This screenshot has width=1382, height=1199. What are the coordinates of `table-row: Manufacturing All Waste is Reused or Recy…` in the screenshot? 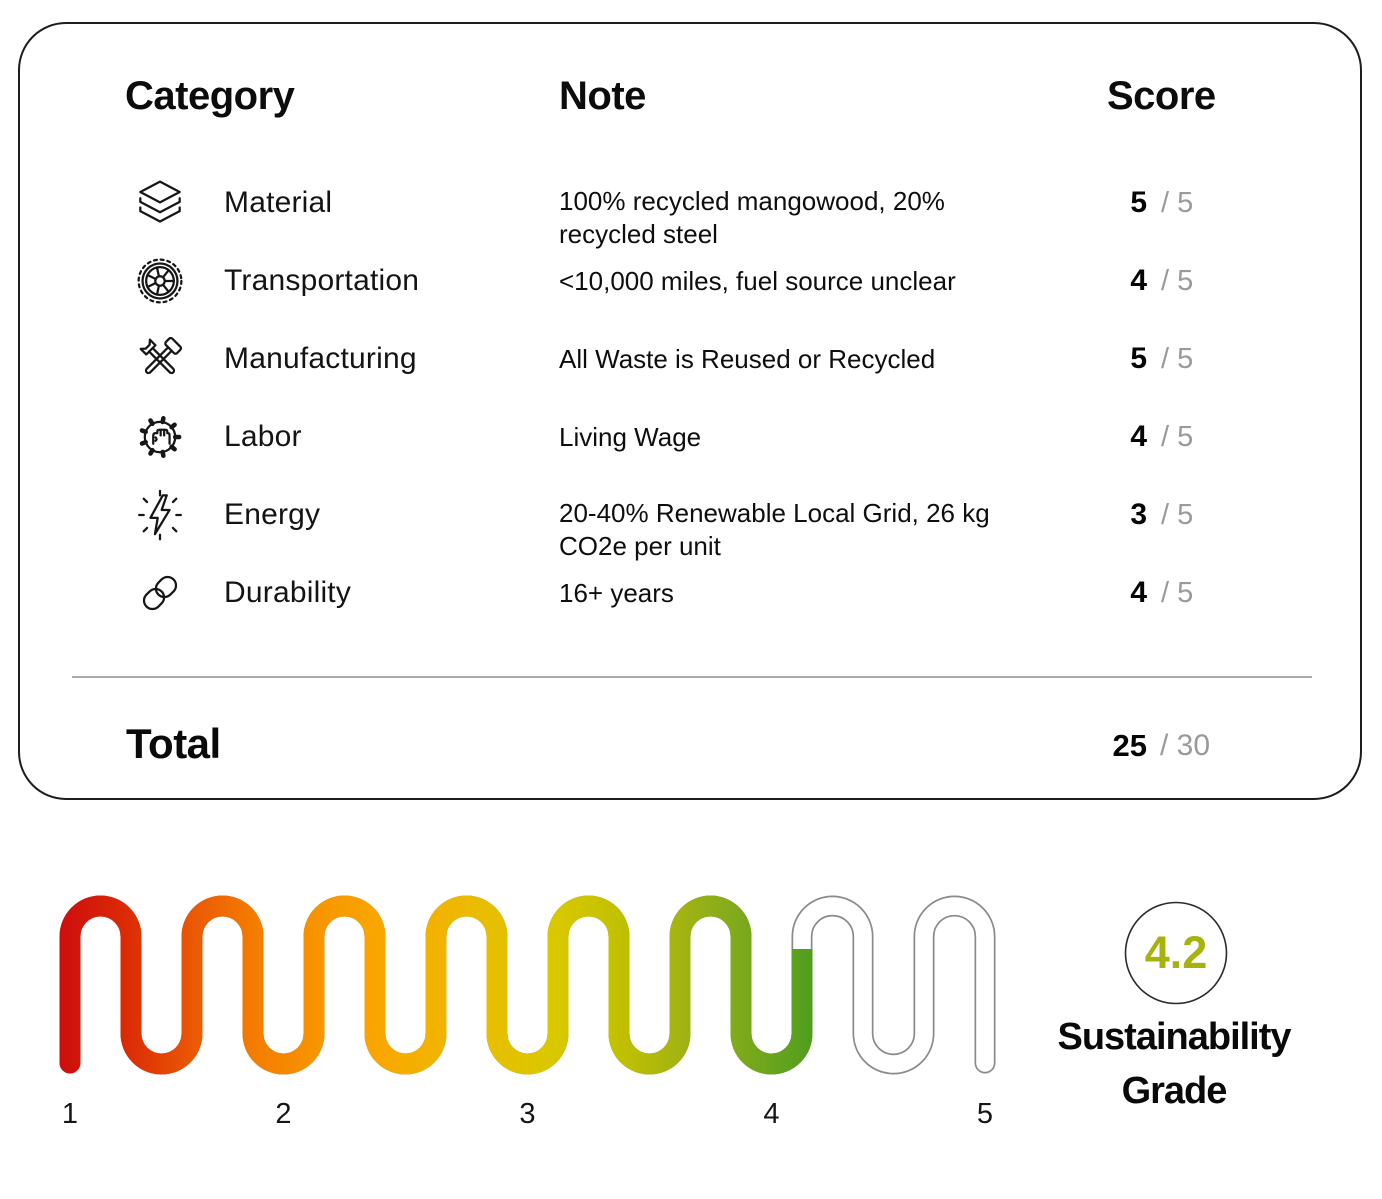 It's located at (733, 359).